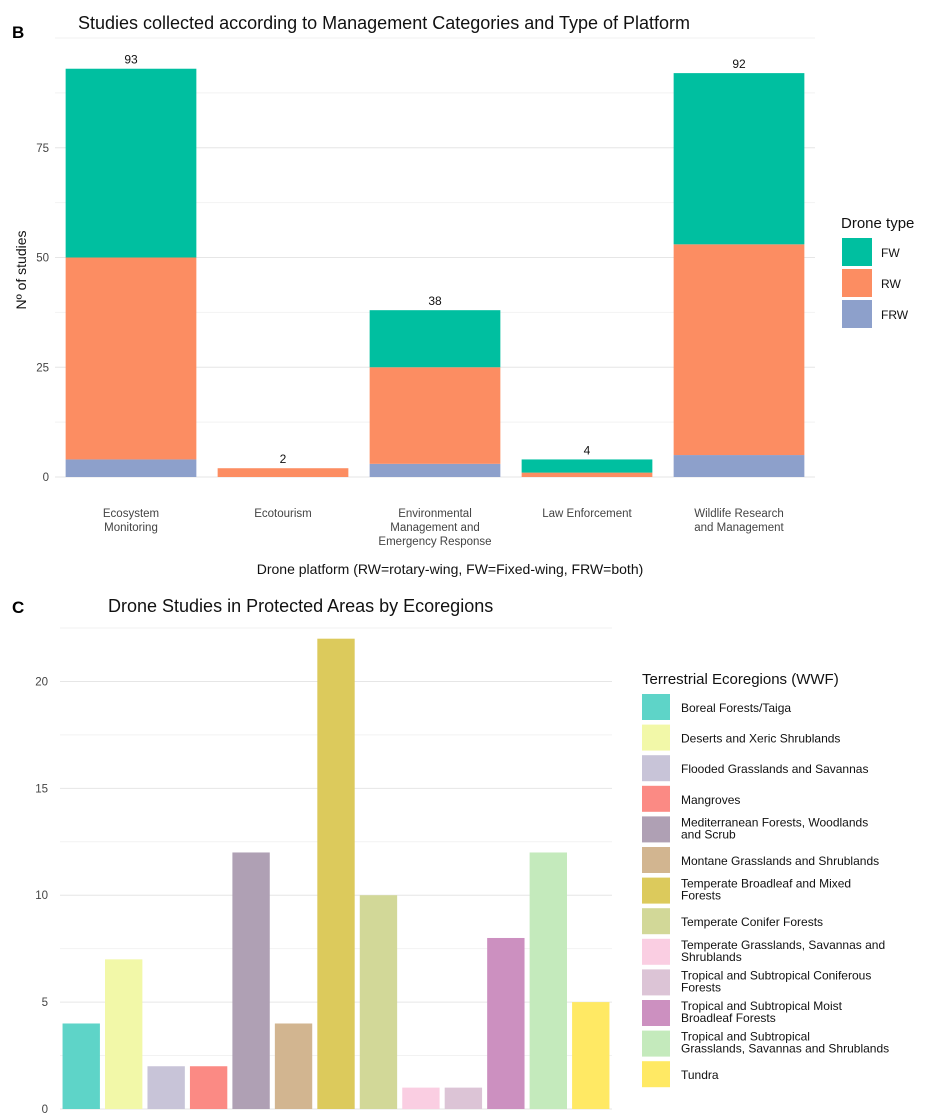 This screenshot has width=935, height=1113. Describe the element at coordinates (587, 514) in the screenshot. I see `x-tick-label-law-enforcement: Law Enforcement` at that location.